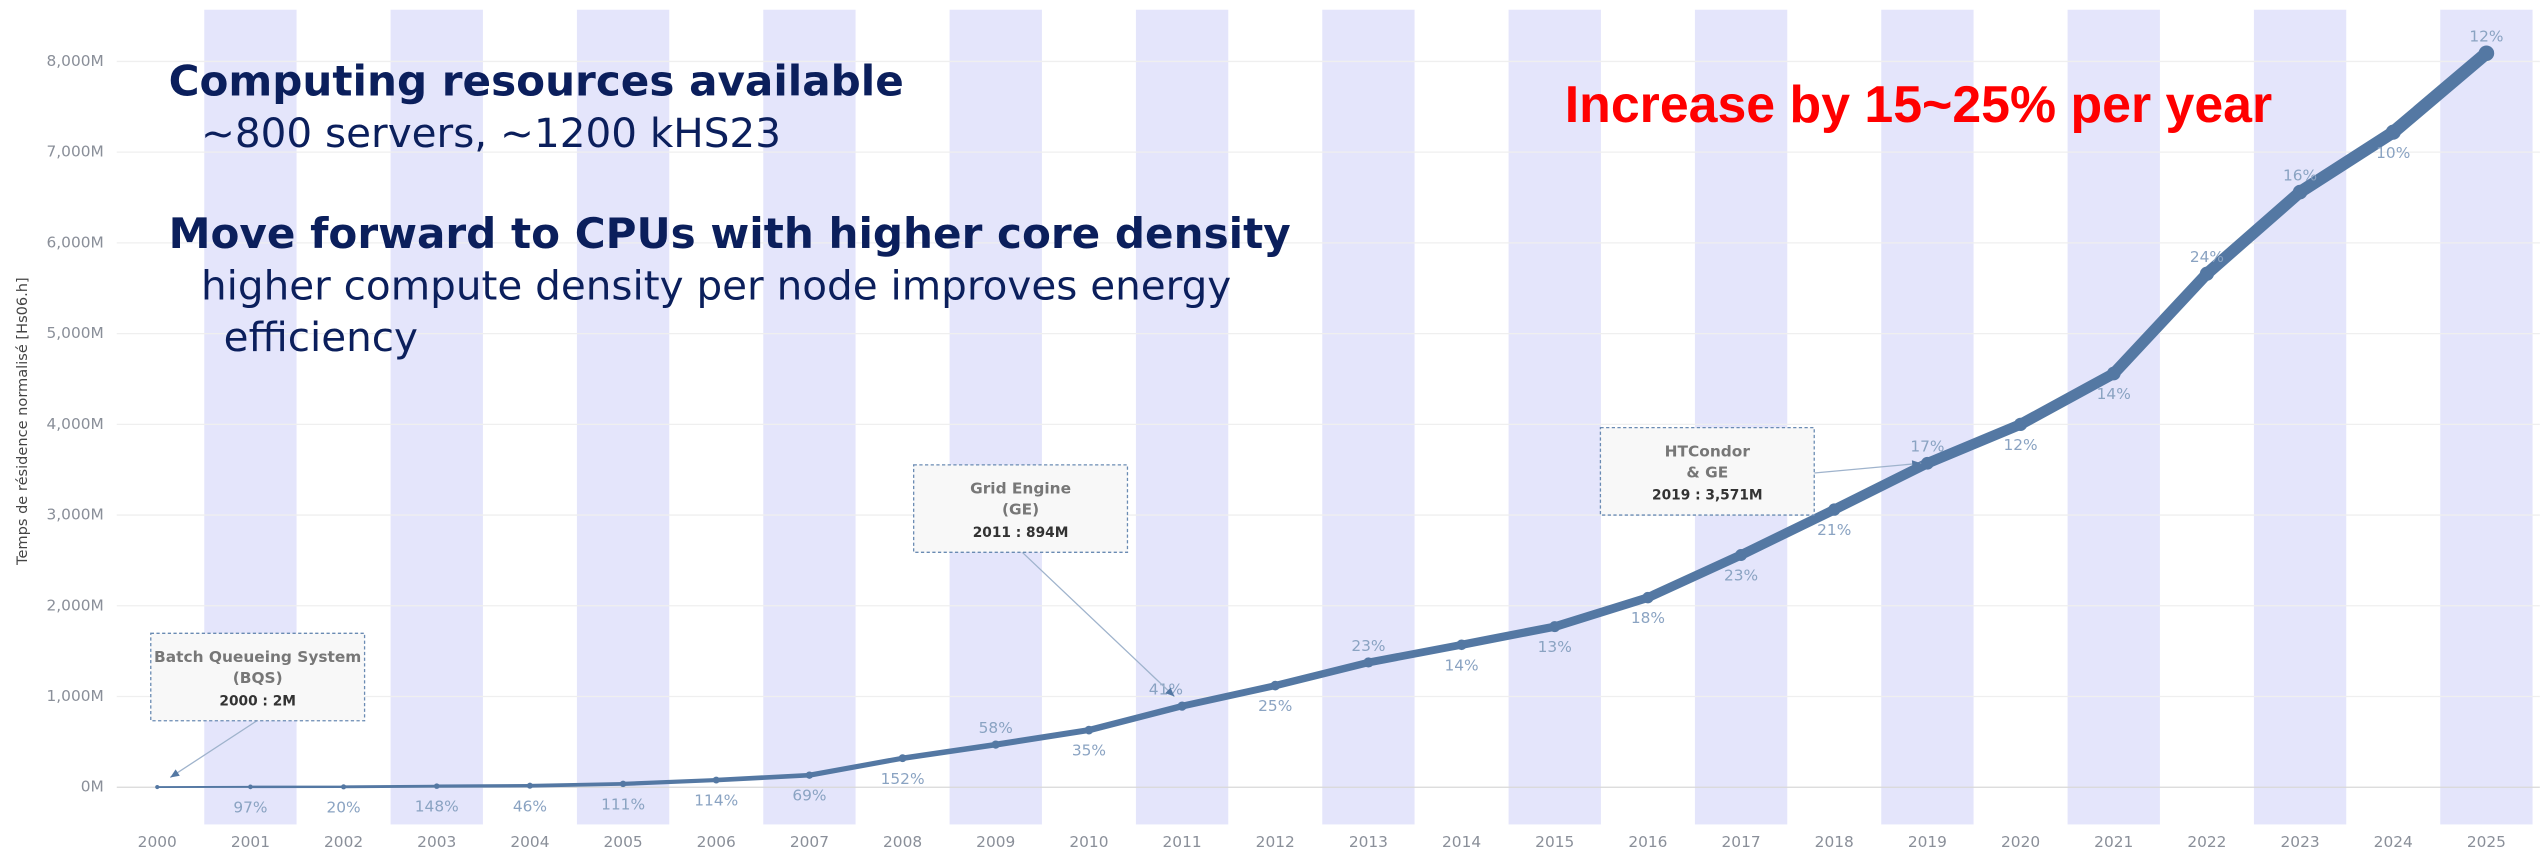 The height and width of the screenshot is (851, 2540). What do you see at coordinates (1648, 618) in the screenshot?
I see `growth-label: 18%` at bounding box center [1648, 618].